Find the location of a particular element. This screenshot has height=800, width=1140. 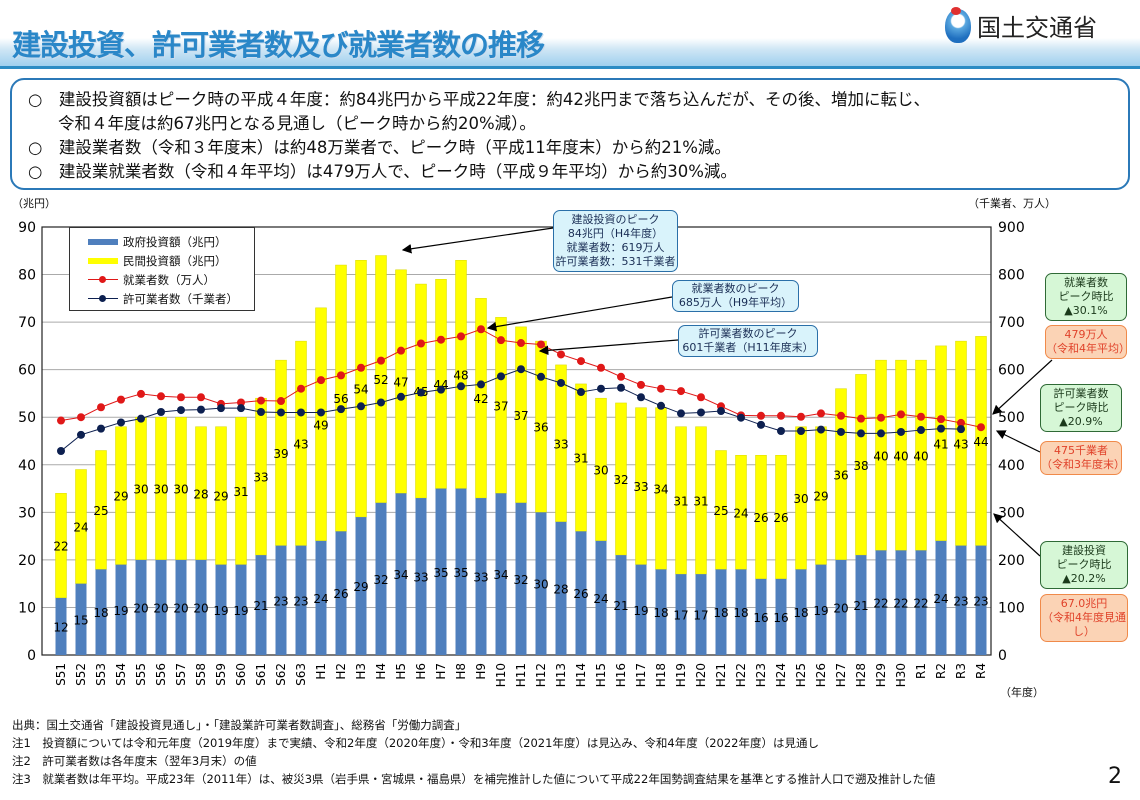

government-value-label: 33 is located at coordinates (480, 578).